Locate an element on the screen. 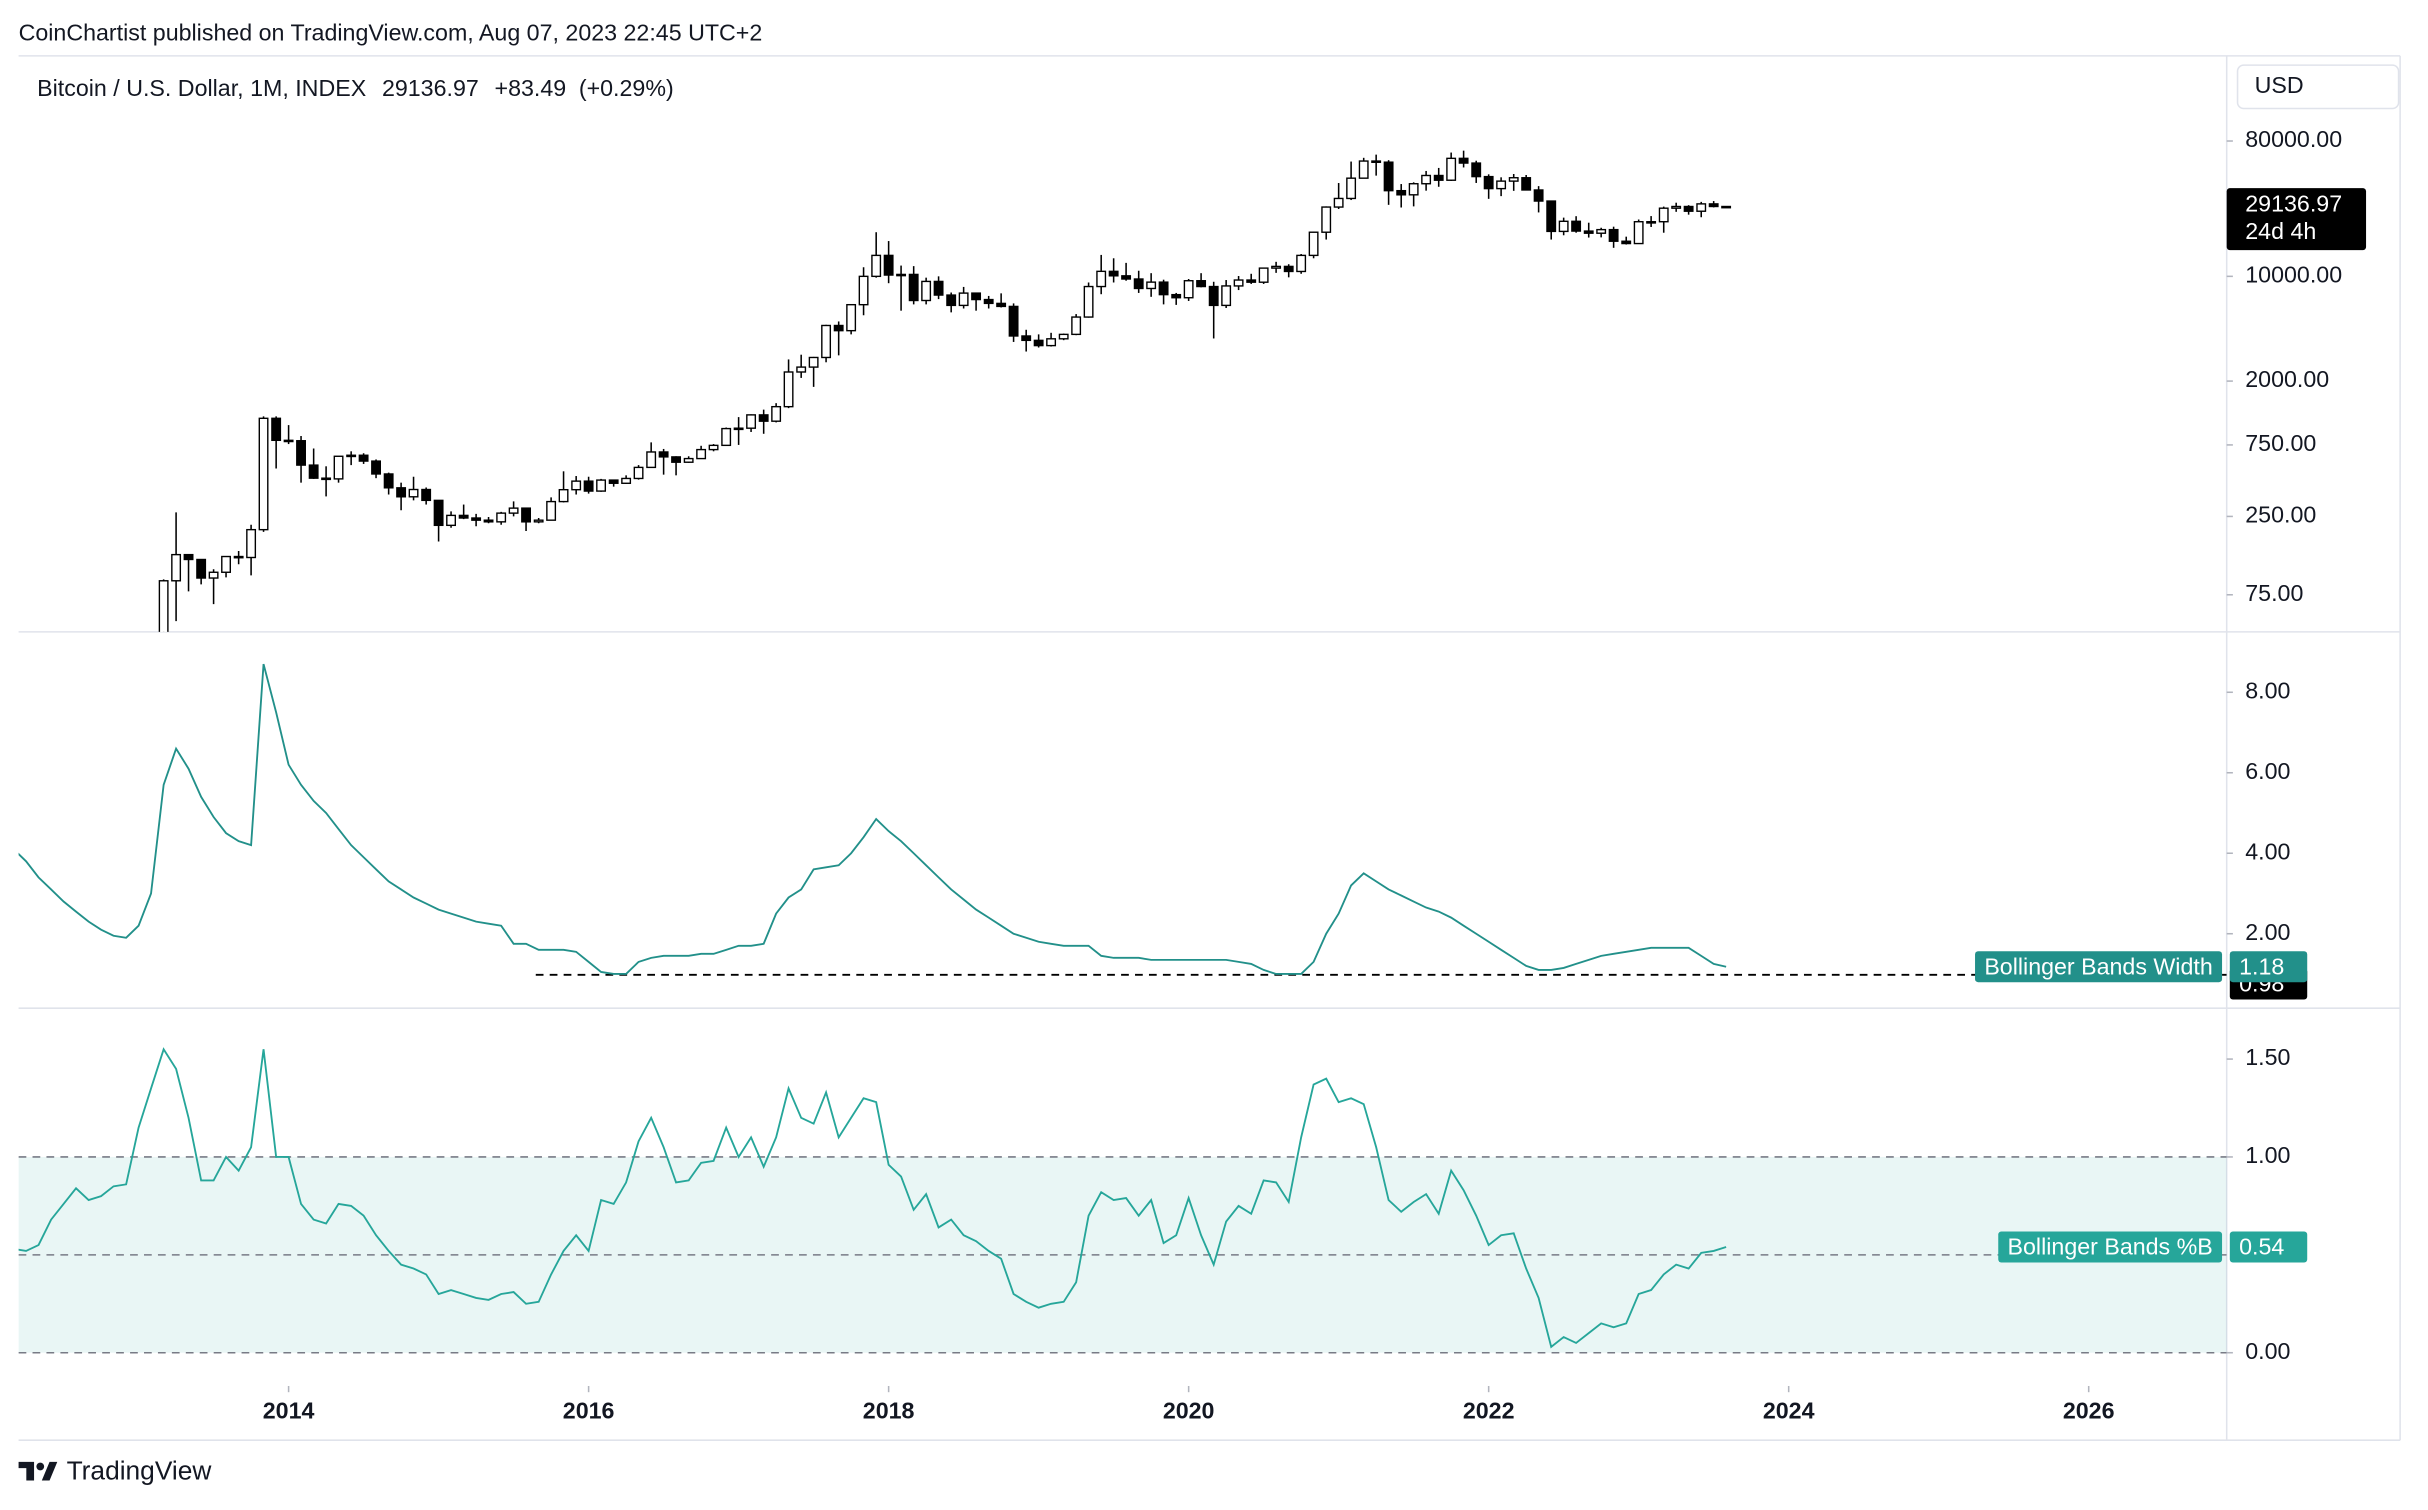  x-tick-label: 2024 is located at coordinates (1789, 1410).